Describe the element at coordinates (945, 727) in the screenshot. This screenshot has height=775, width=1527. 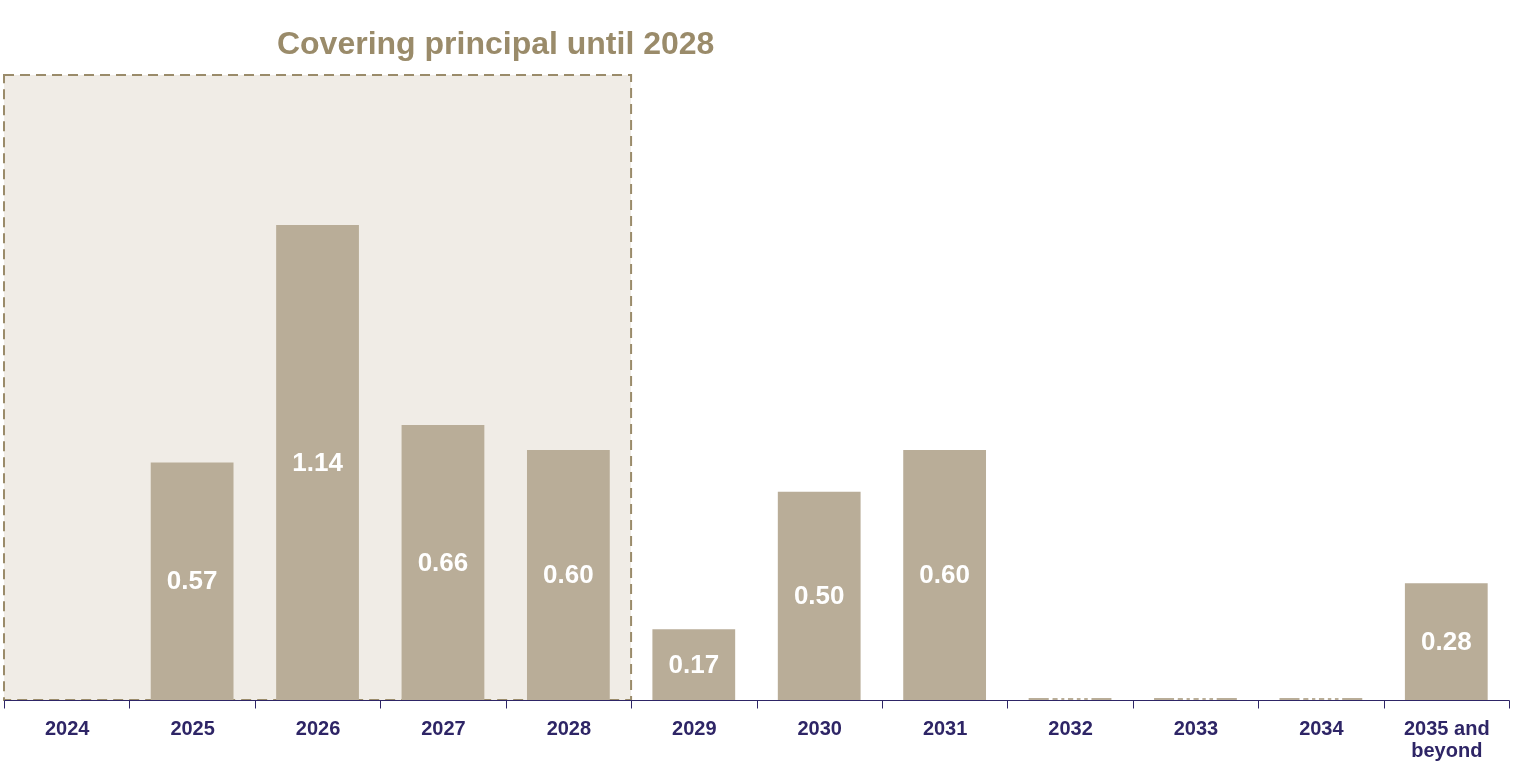
I see `x-tick-label: 2031` at that location.